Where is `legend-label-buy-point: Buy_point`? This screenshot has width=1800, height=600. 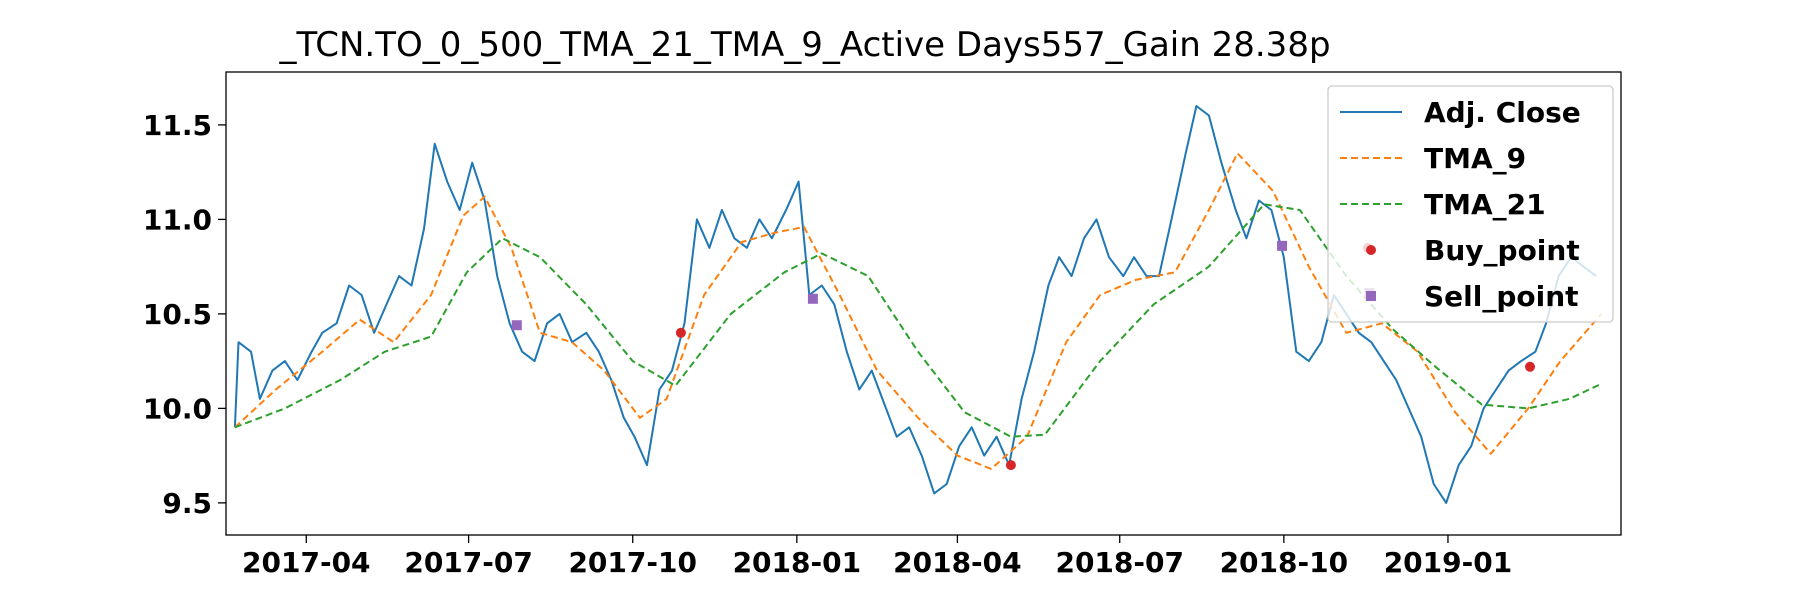 legend-label-buy-point: Buy_point is located at coordinates (1502, 250).